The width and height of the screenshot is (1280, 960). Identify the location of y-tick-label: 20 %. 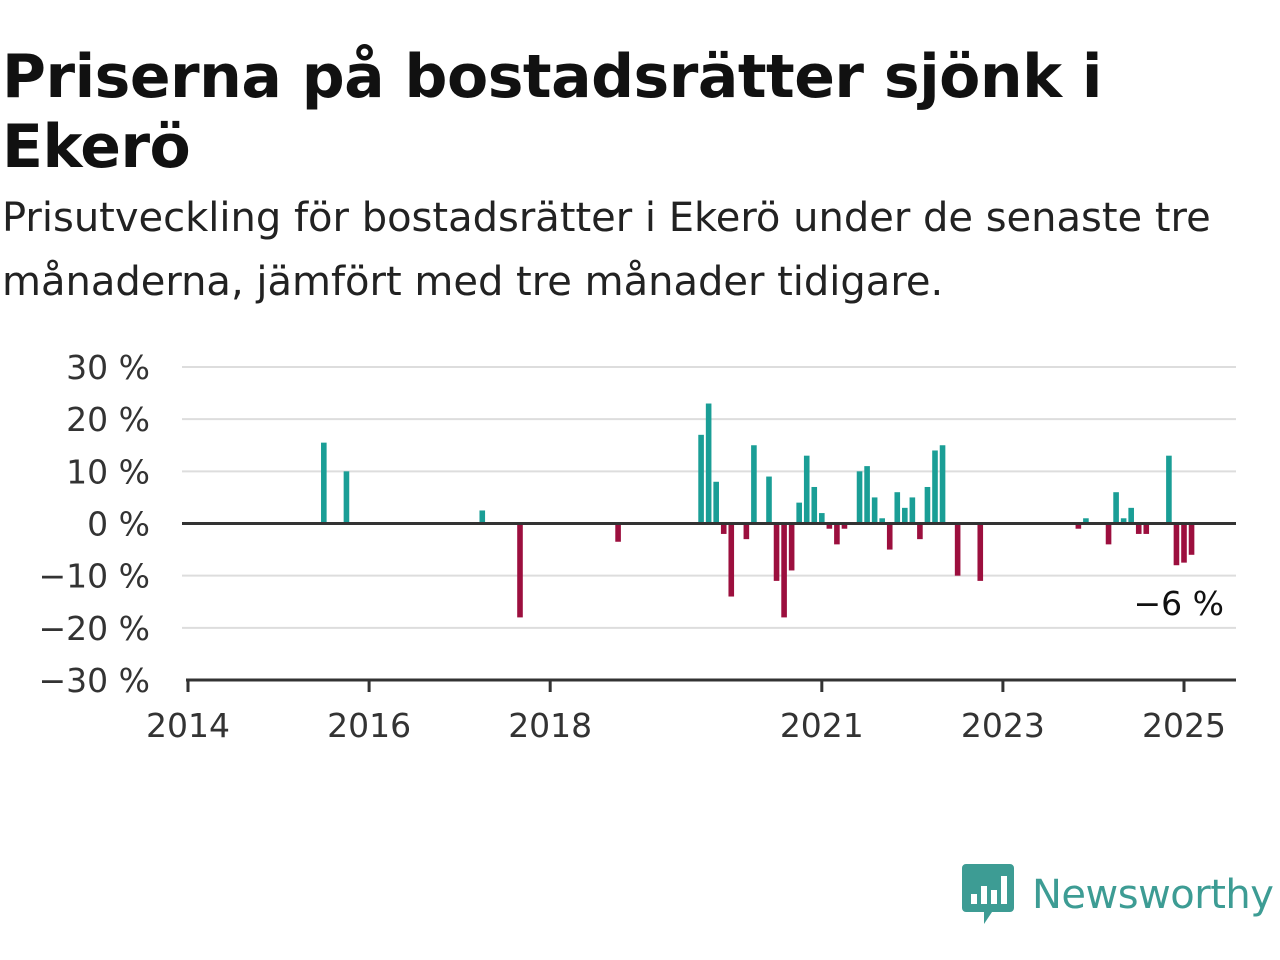
(108, 419).